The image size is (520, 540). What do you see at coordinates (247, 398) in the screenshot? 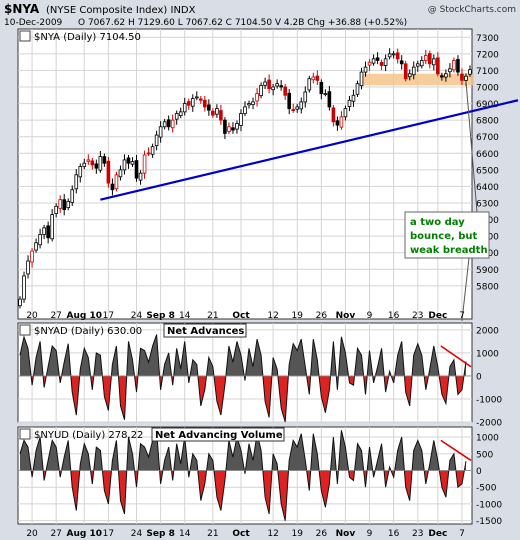
I see `indicator-1-negative-area` at bounding box center [247, 398].